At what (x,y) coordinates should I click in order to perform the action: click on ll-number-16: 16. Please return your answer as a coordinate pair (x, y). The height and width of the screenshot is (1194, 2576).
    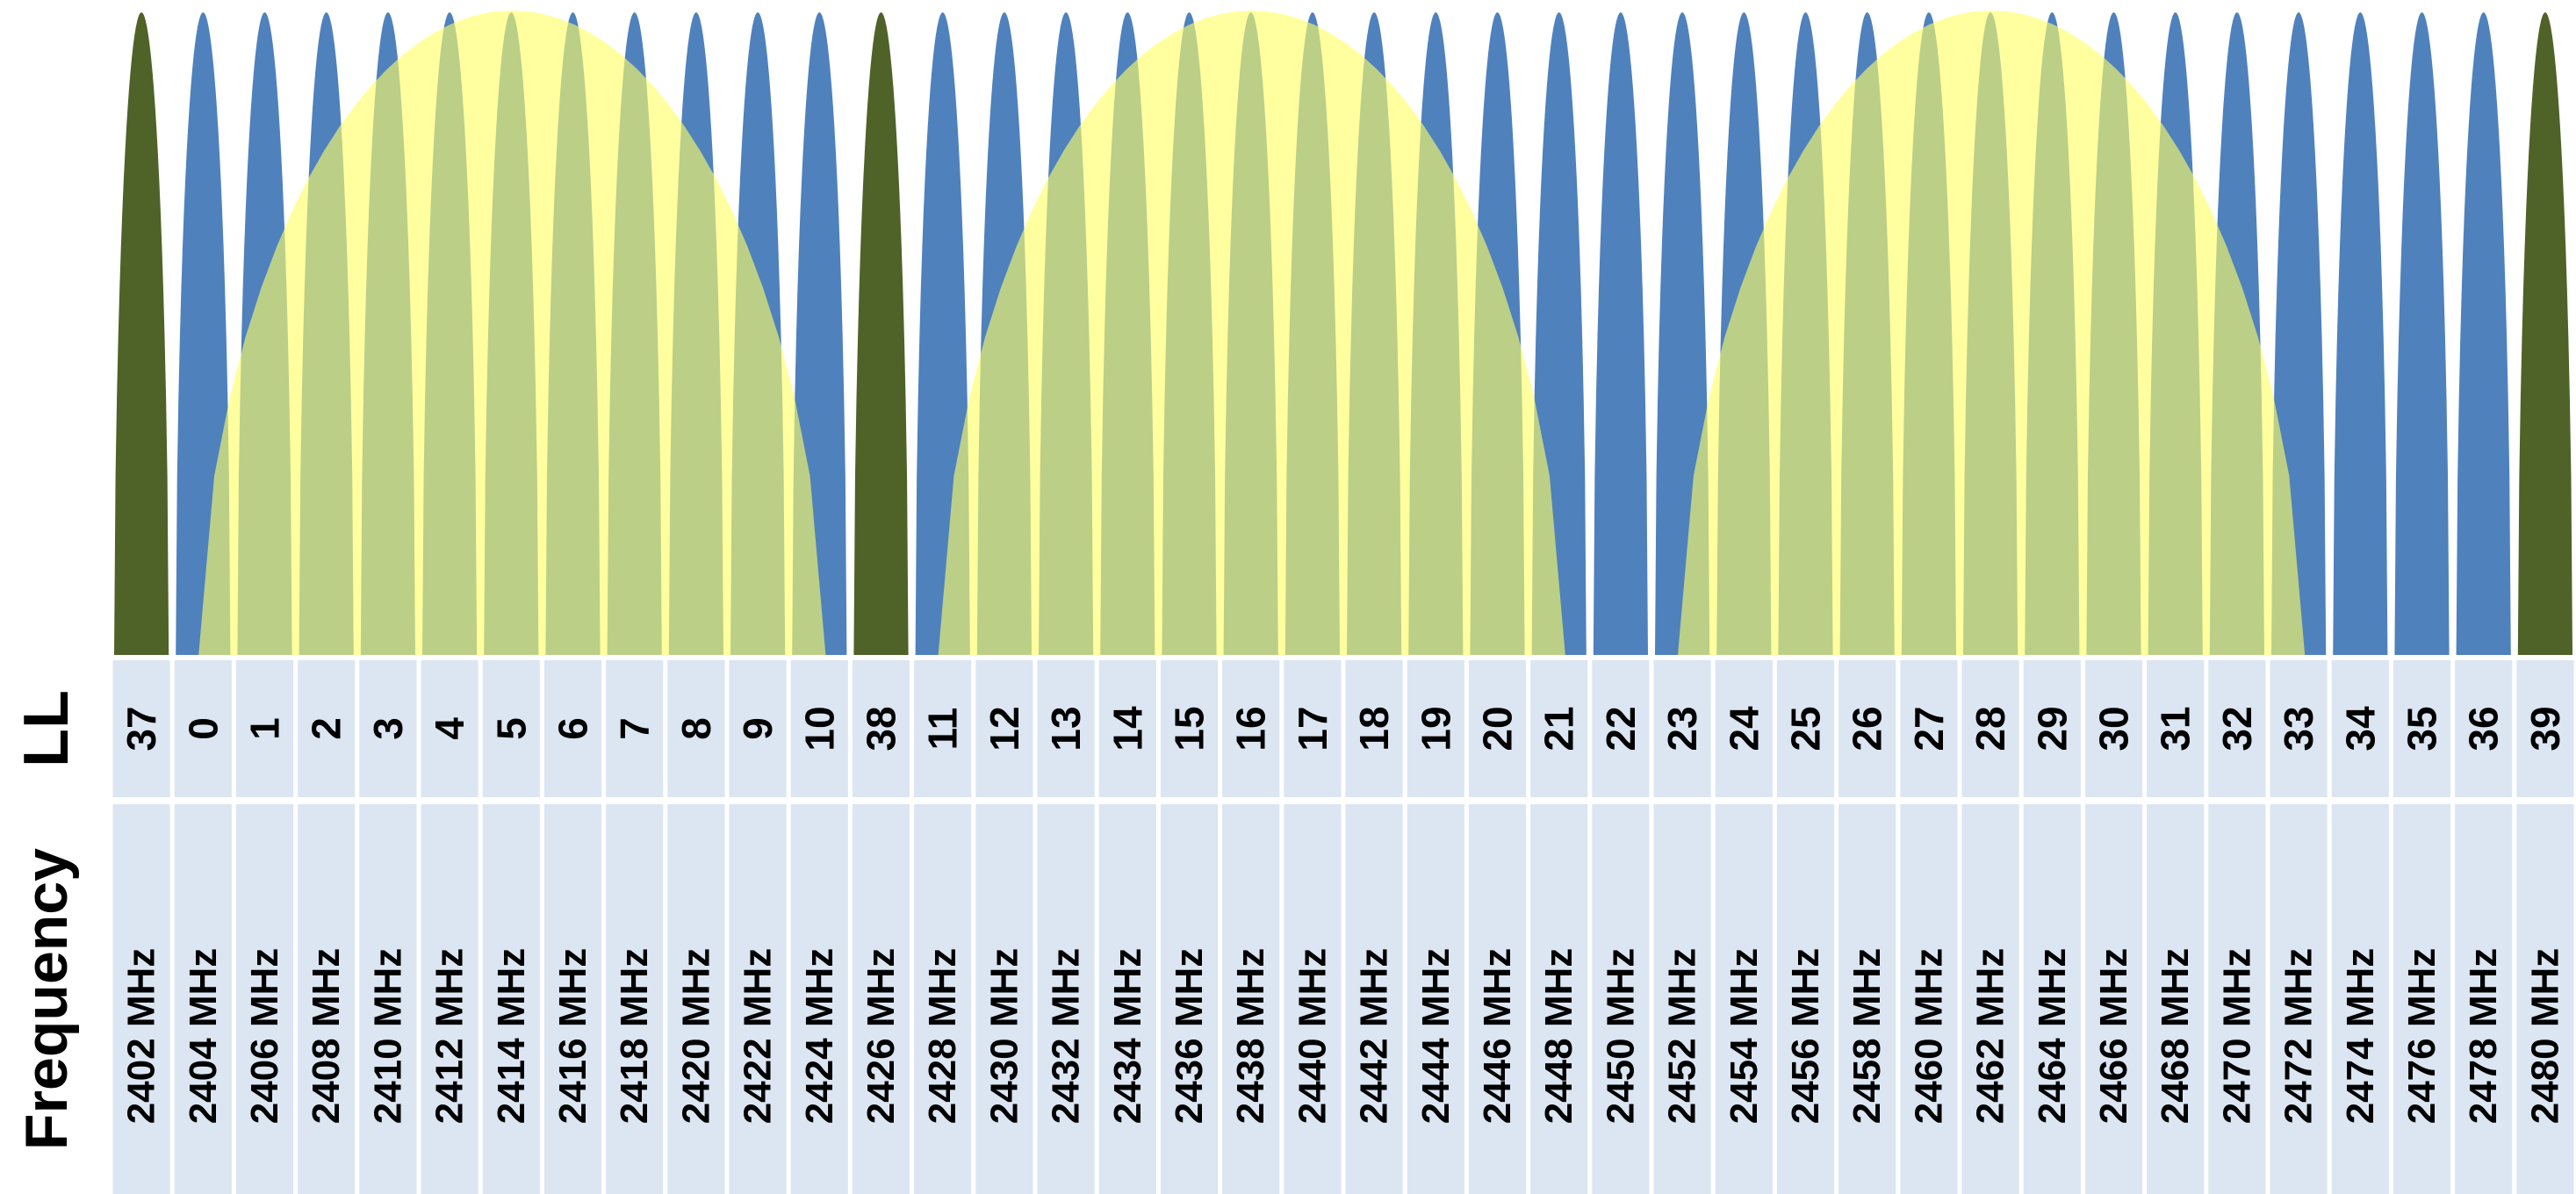
    Looking at the image, I should click on (1251, 728).